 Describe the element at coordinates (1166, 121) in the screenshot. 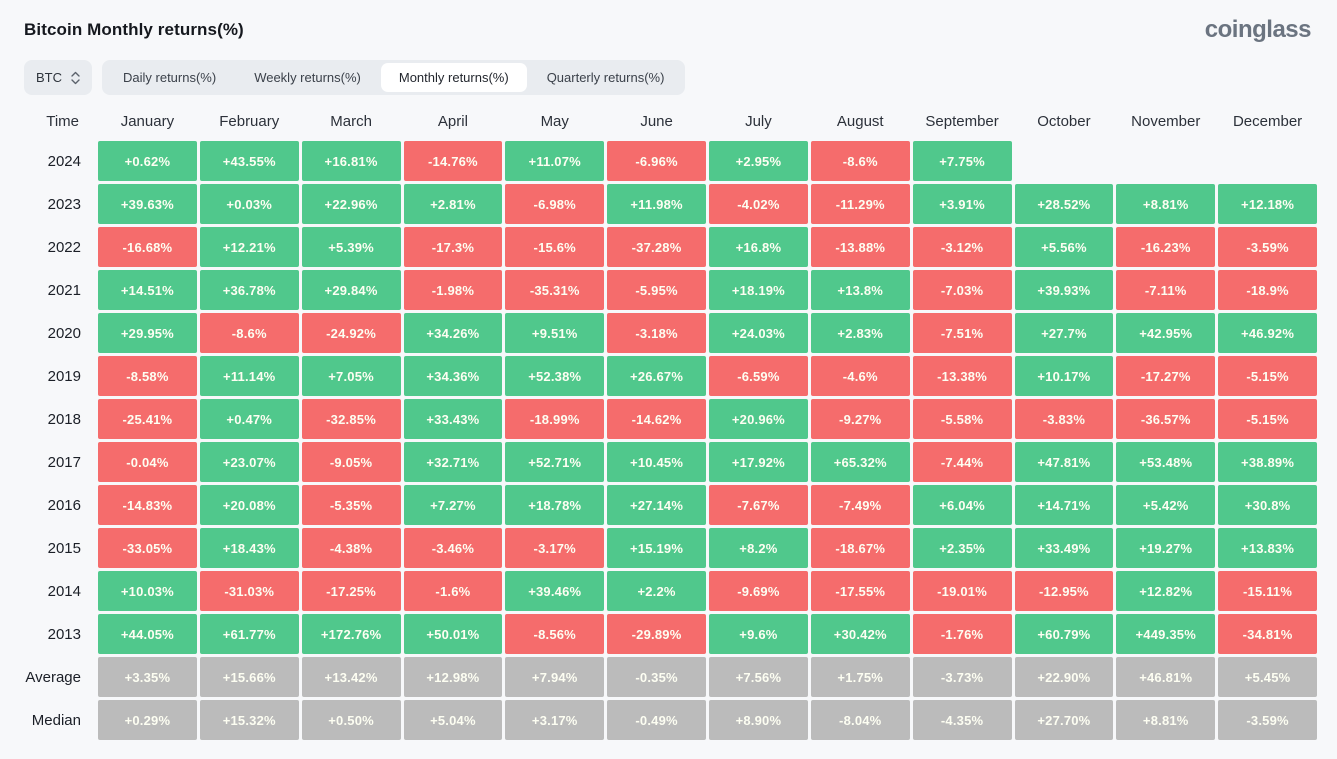

I see `month-column-header: November` at that location.